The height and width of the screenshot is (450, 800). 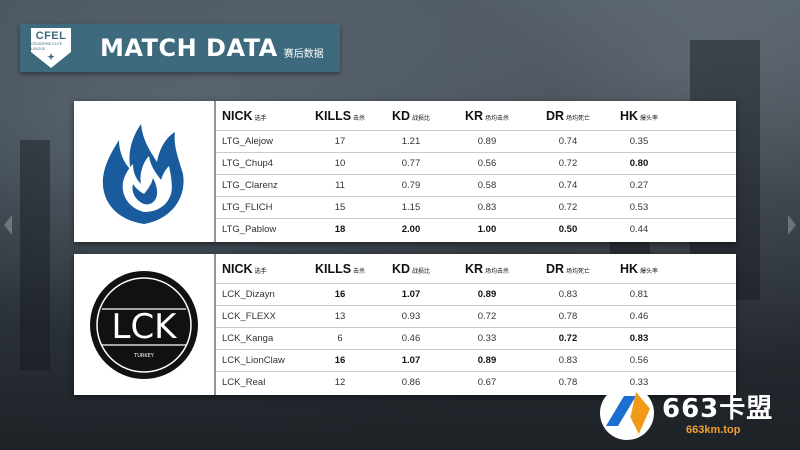 I want to click on player-kills: 10, so click(x=340, y=163).